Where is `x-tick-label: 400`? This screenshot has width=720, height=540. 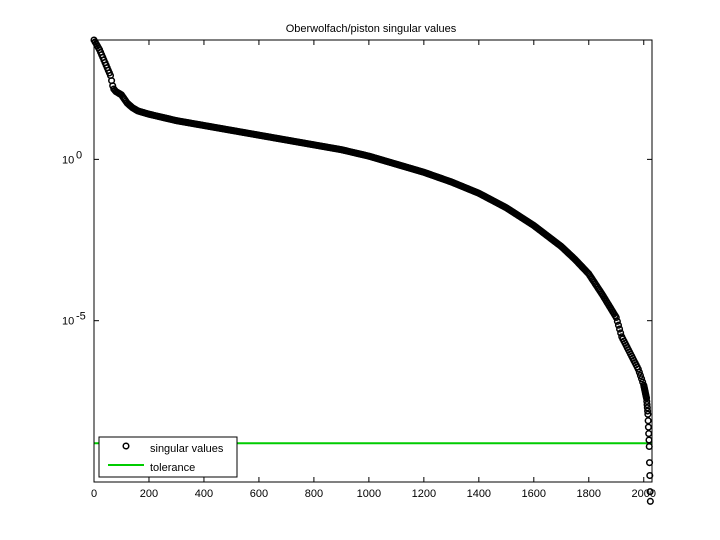
x-tick-label: 400 is located at coordinates (204, 494).